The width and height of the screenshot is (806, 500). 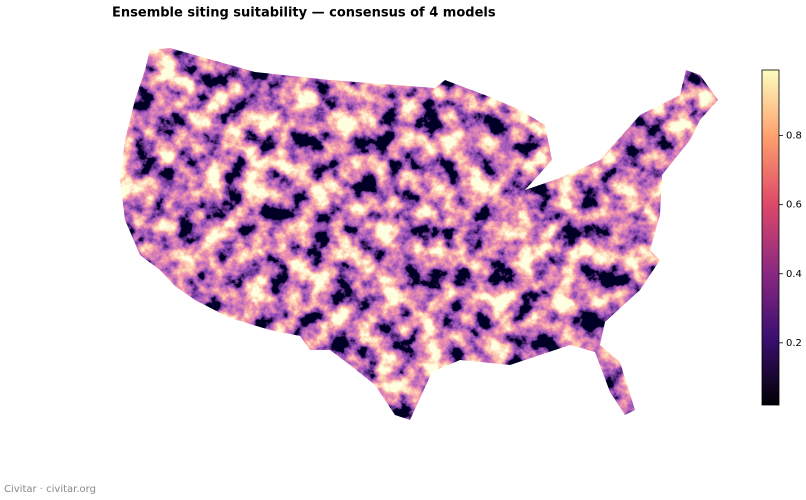 What do you see at coordinates (794, 274) in the screenshot?
I see `colorbar-tick-label: 0.4` at bounding box center [794, 274].